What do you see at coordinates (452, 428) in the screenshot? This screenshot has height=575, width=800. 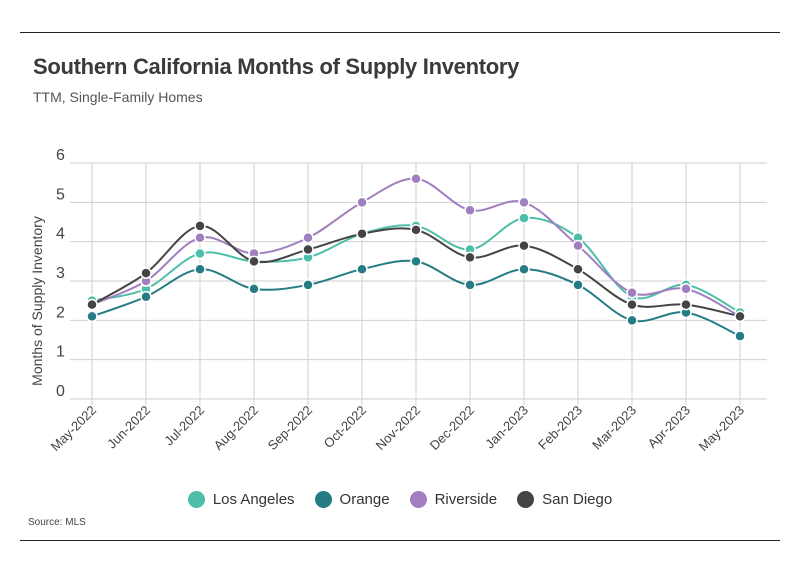 I see `x-tick-label: Dec-2022` at bounding box center [452, 428].